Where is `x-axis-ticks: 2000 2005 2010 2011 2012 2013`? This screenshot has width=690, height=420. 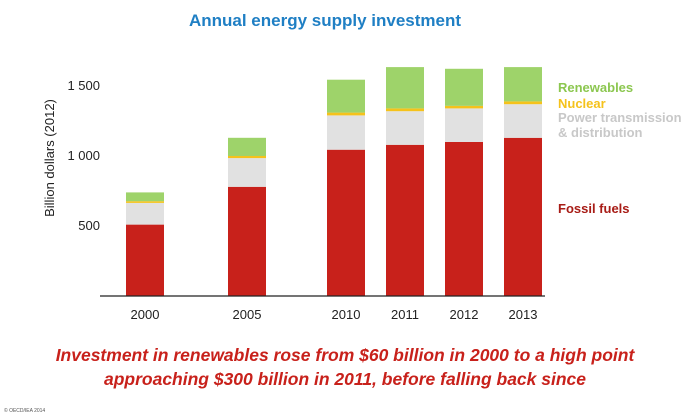 x-axis-ticks: 2000 2005 2010 2011 2012 2013 is located at coordinates (334, 314).